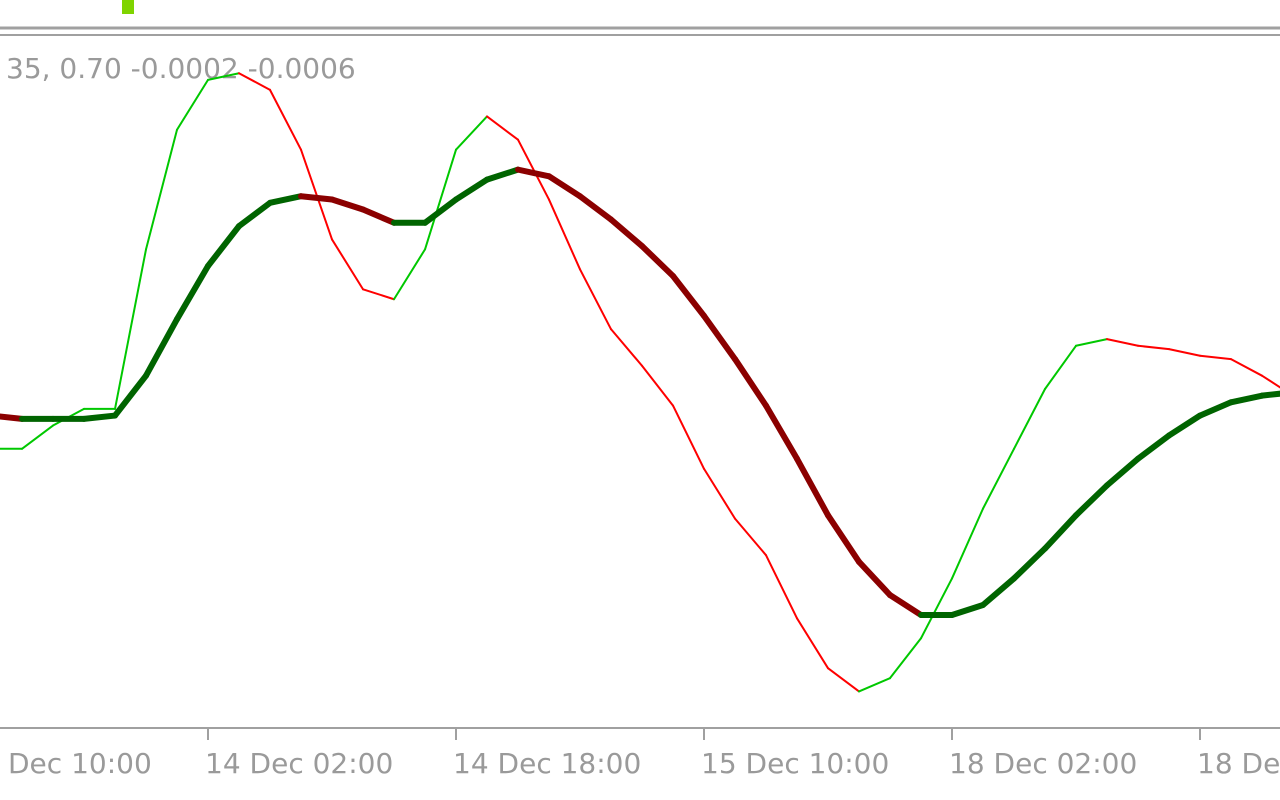  What do you see at coordinates (128, 7) in the screenshot?
I see `indicator-icon` at bounding box center [128, 7].